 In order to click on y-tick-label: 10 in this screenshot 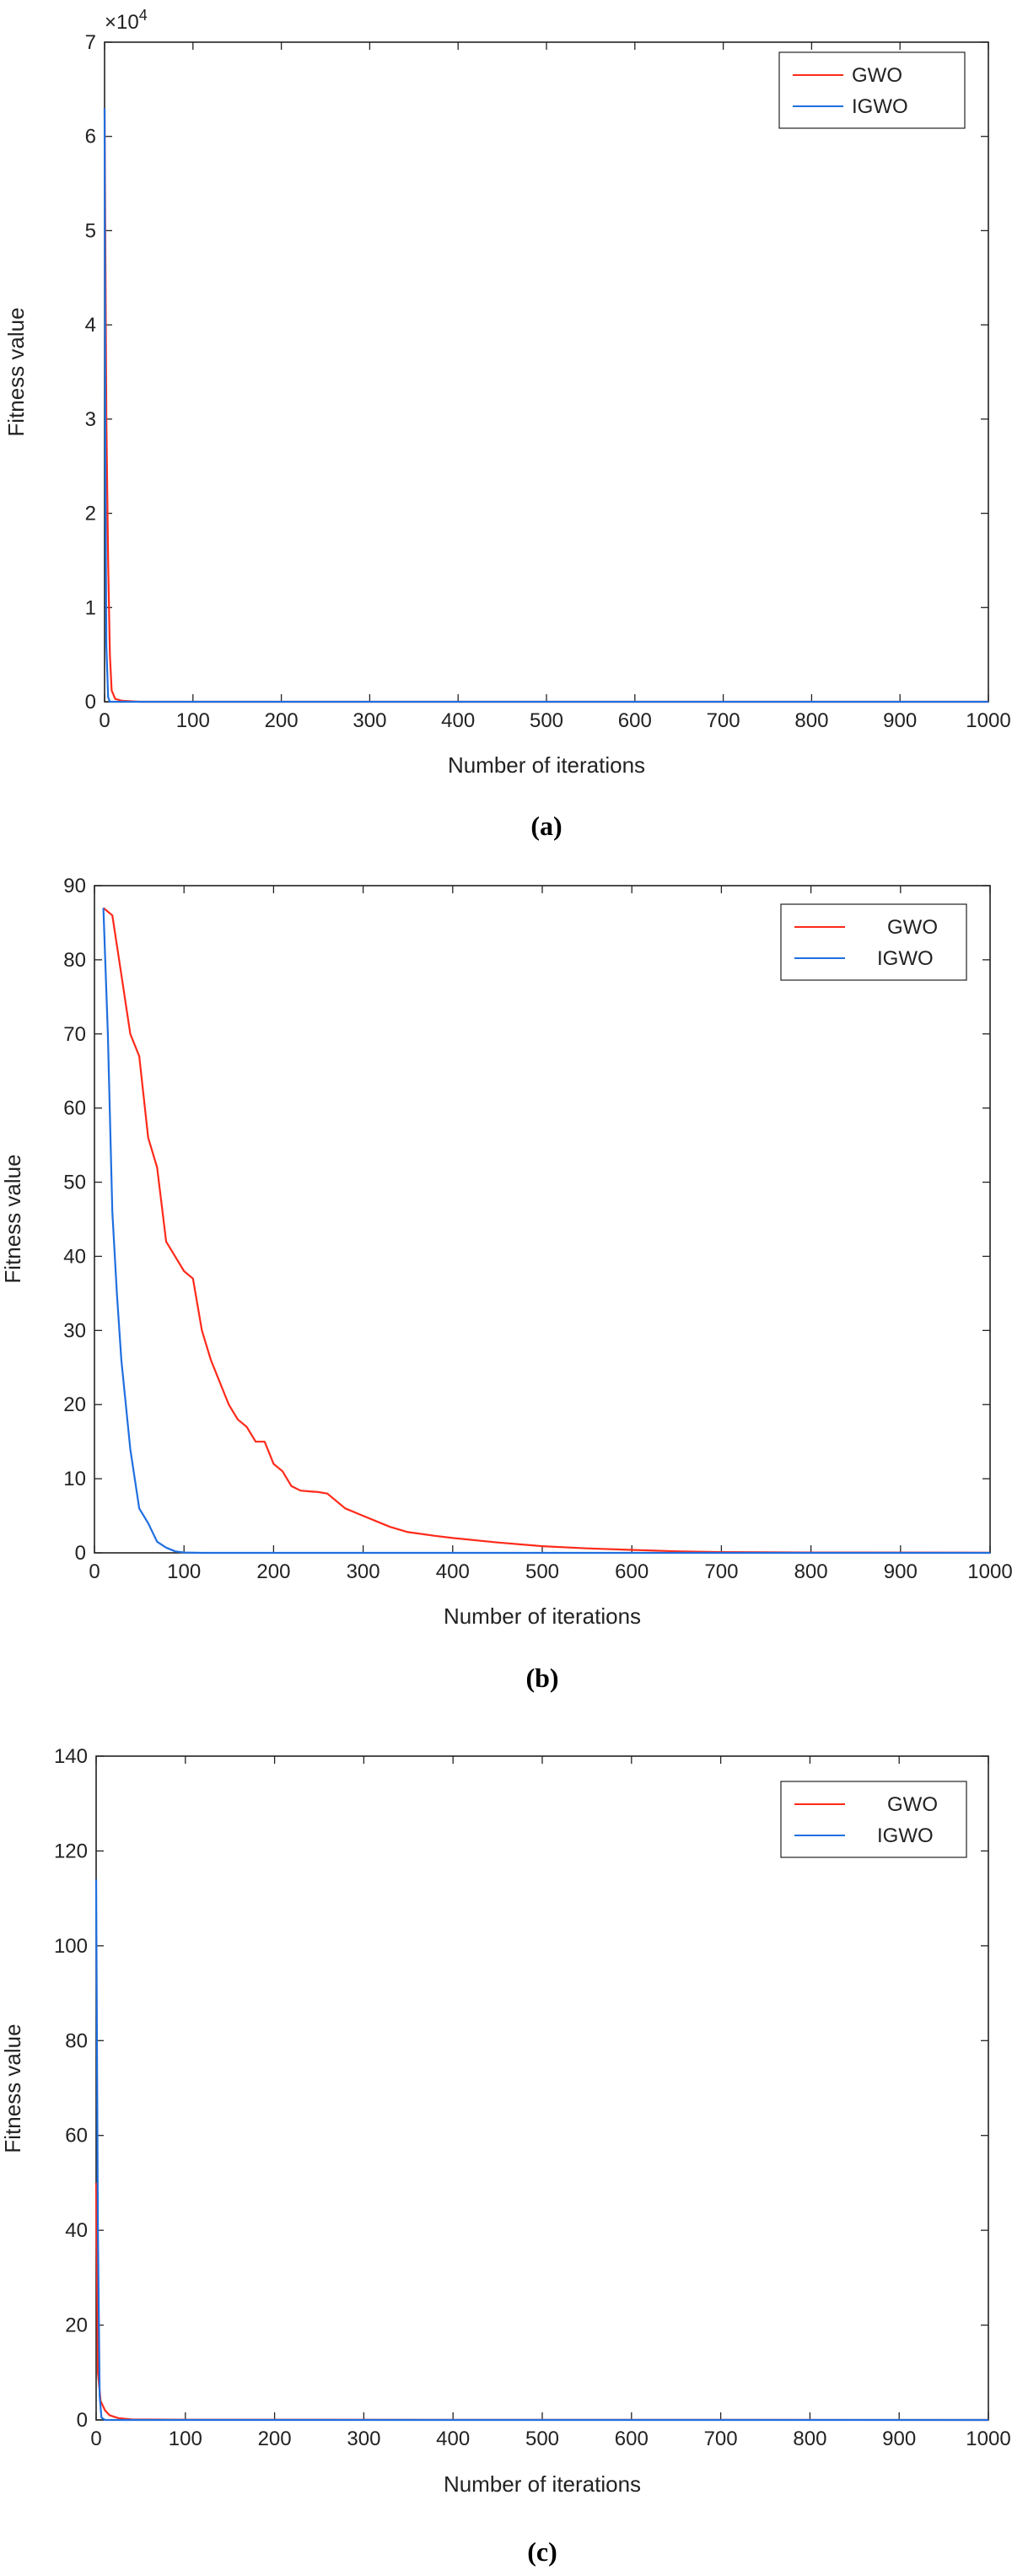, I will do `click(75, 1479)`.